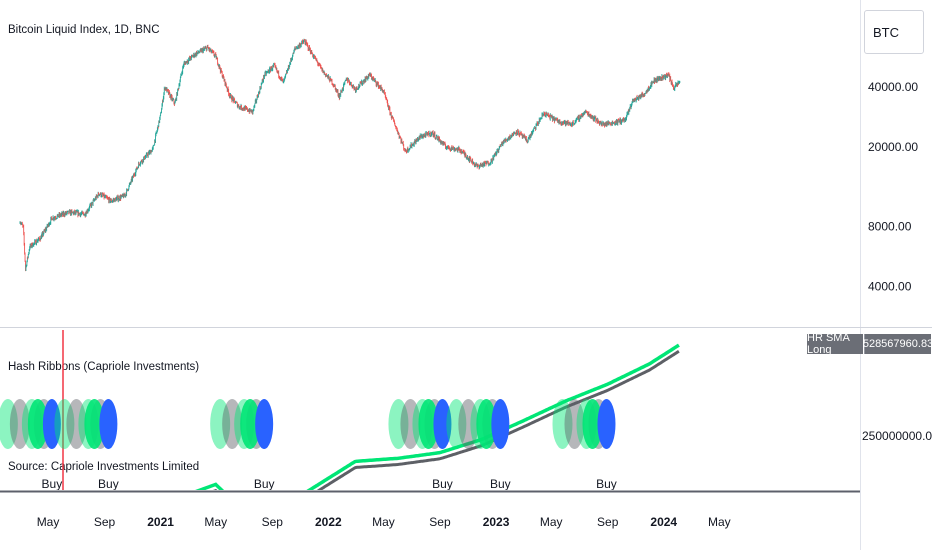  I want to click on hr-sma-long-label: HR SMA Long, so click(835, 344).